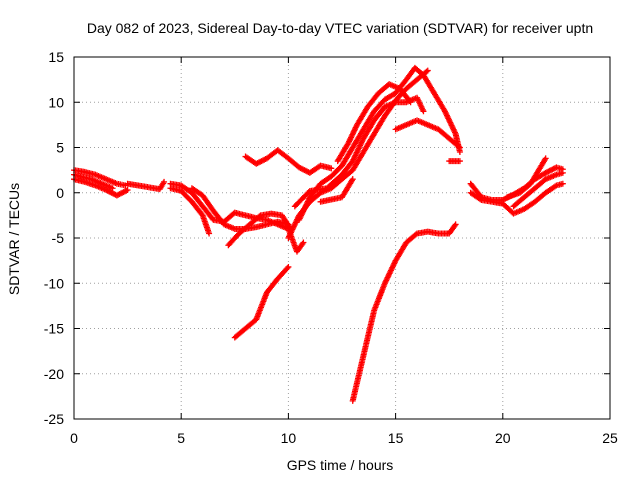 Image resolution: width=640 pixels, height=480 pixels. Describe the element at coordinates (288, 161) in the screenshot. I see `track-mid-a` at that location.